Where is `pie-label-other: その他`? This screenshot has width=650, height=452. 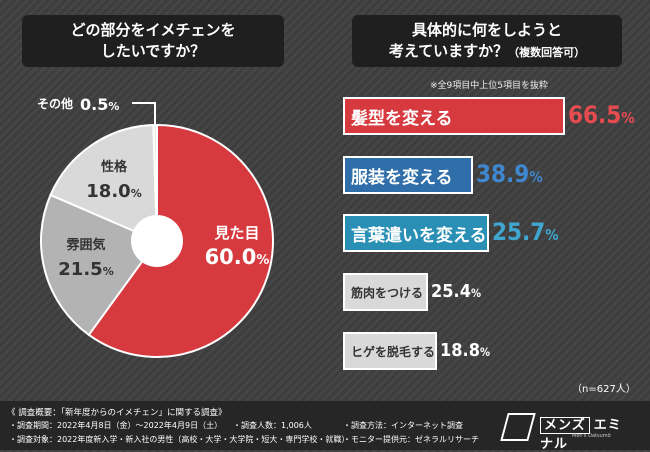
pie-label-other: その他 is located at coordinates (55, 103).